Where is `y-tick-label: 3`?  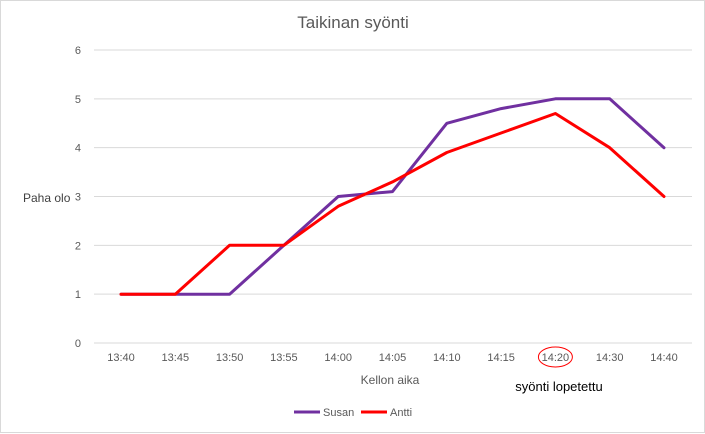
y-tick-label: 3 is located at coordinates (78, 198).